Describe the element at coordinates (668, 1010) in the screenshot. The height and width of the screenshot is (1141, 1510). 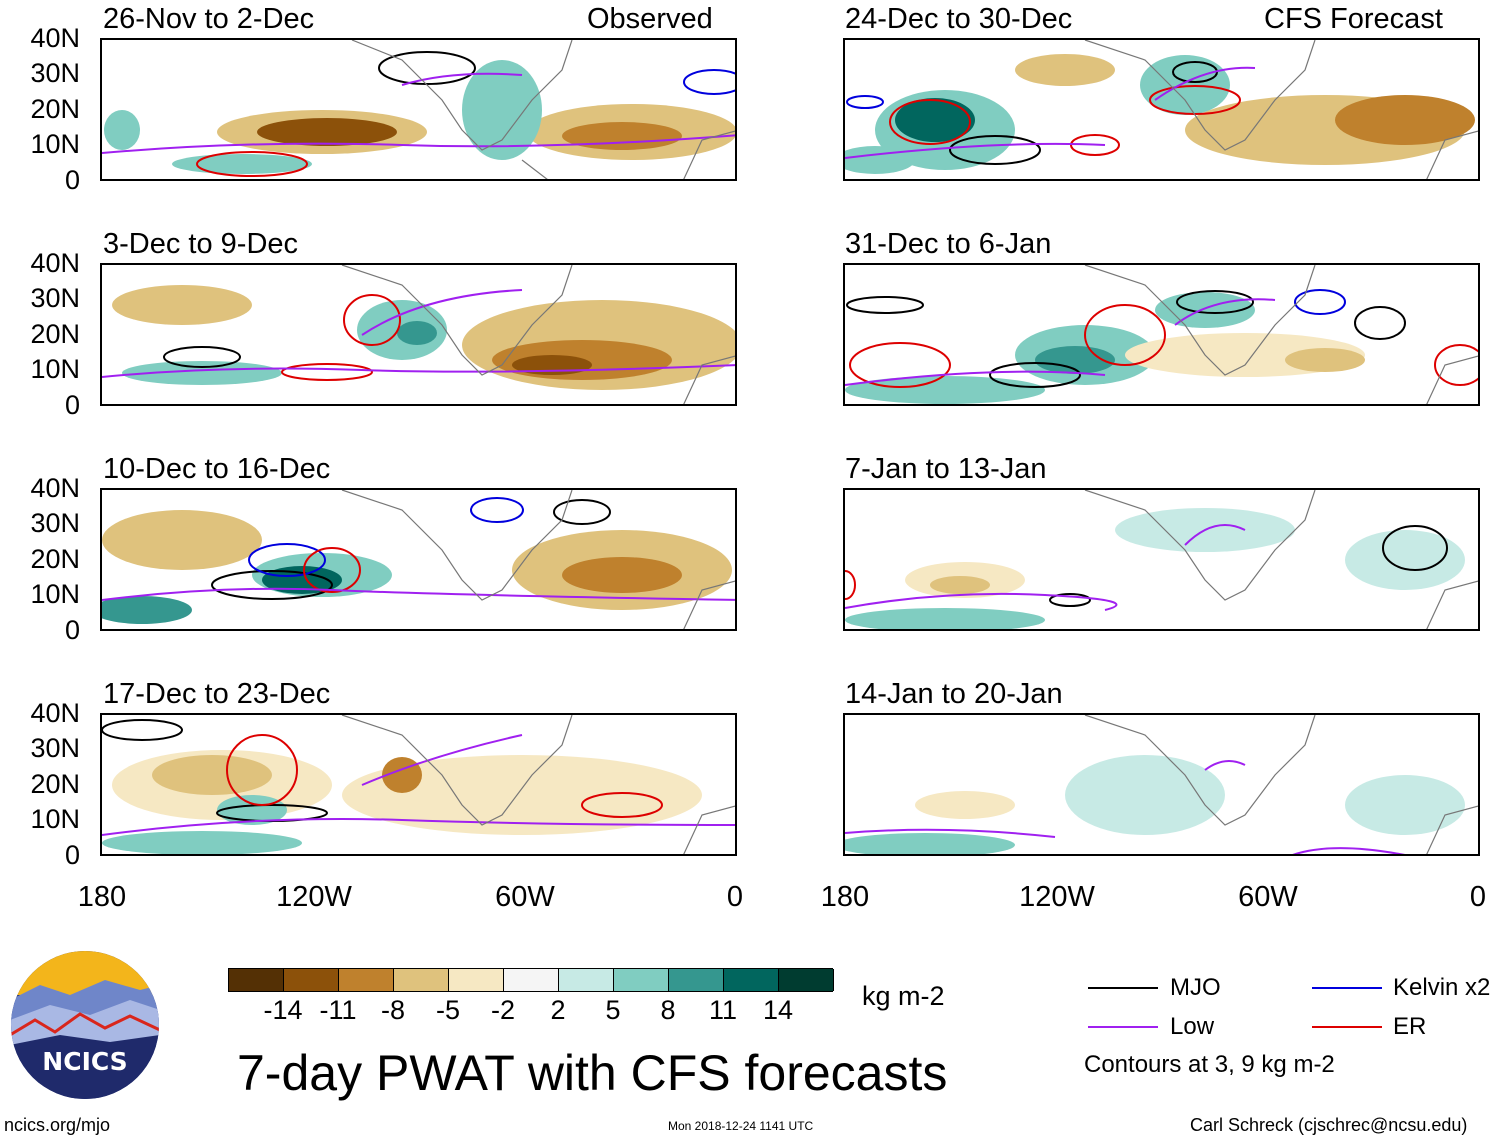
I see `colorbar-label: 8` at that location.